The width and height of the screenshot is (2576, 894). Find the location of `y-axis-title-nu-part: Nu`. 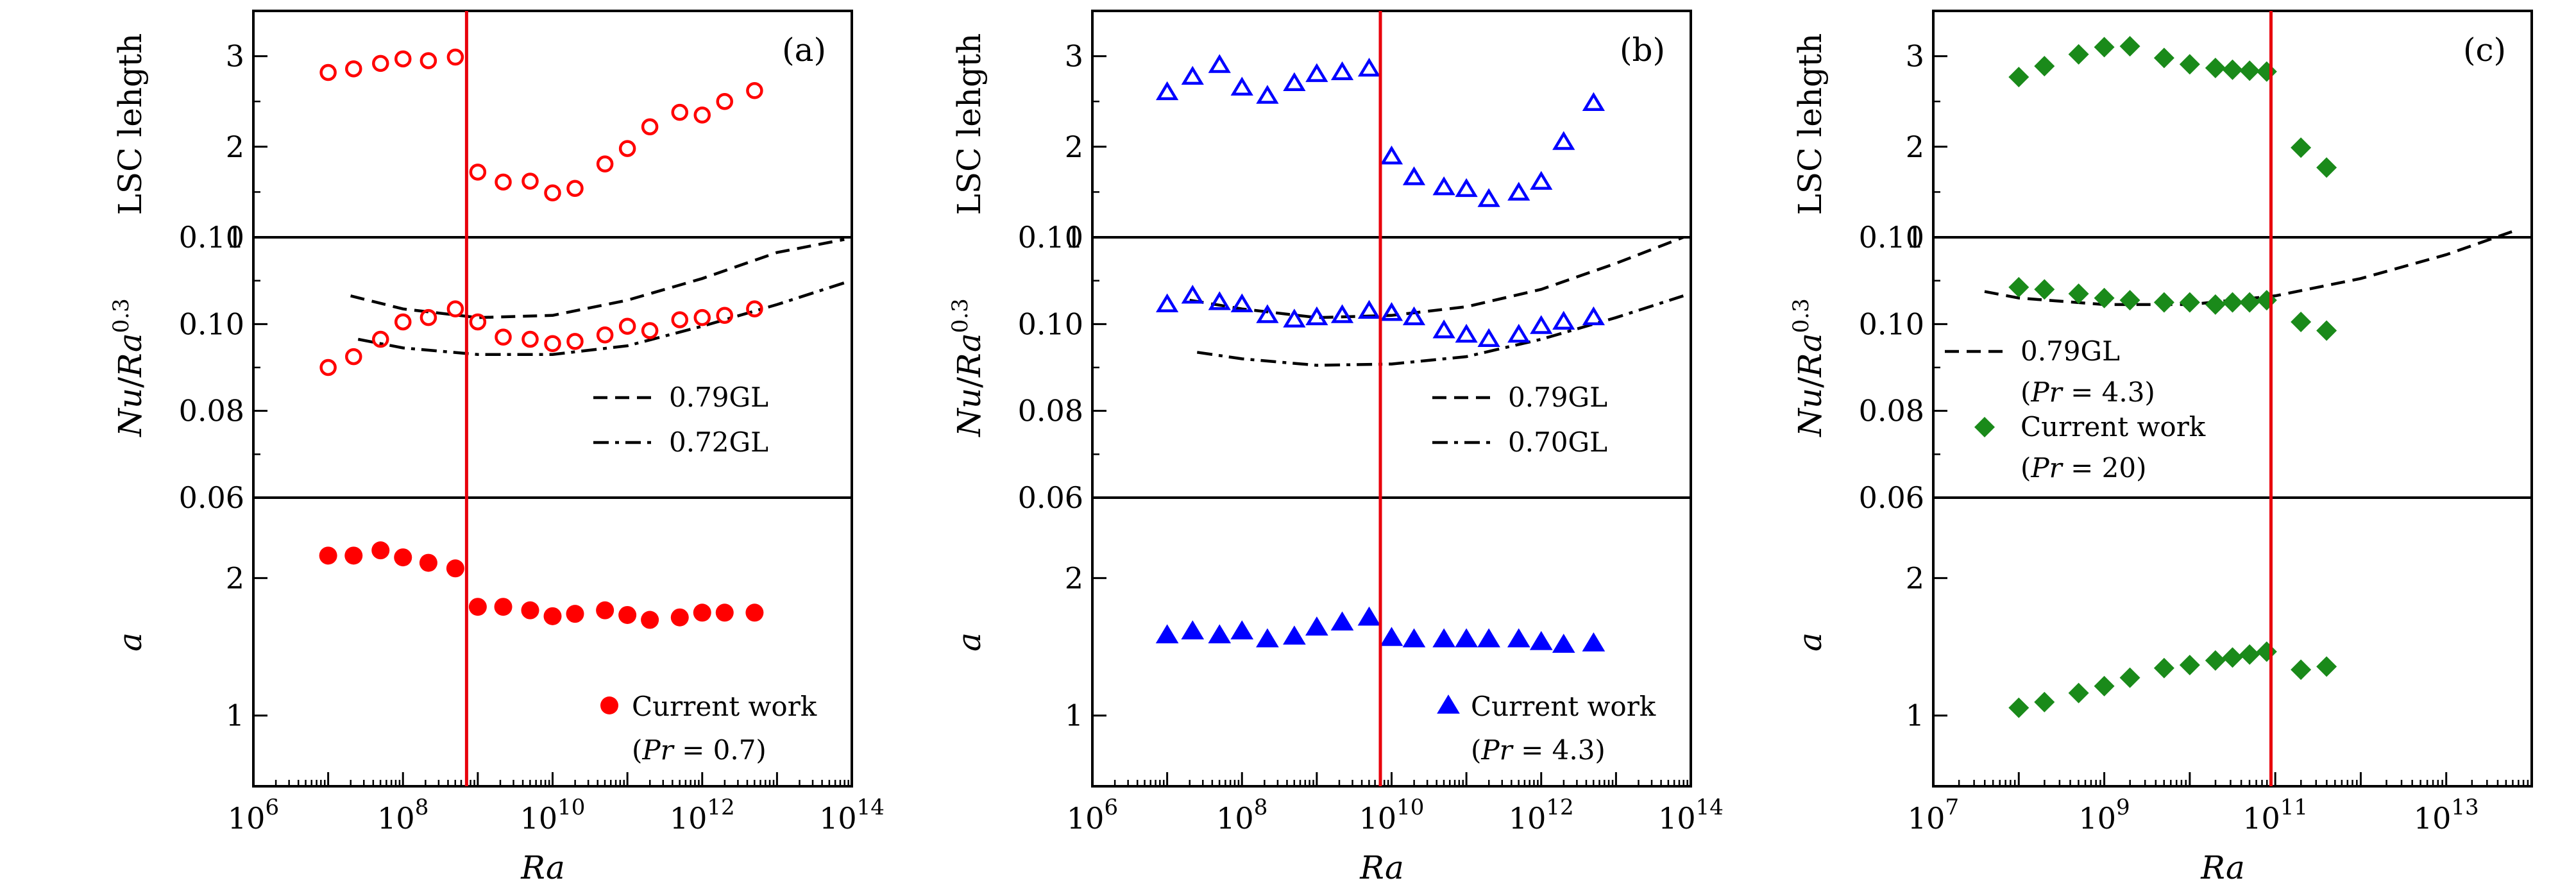

y-axis-title-nu-part: Nu is located at coordinates (130, 413).